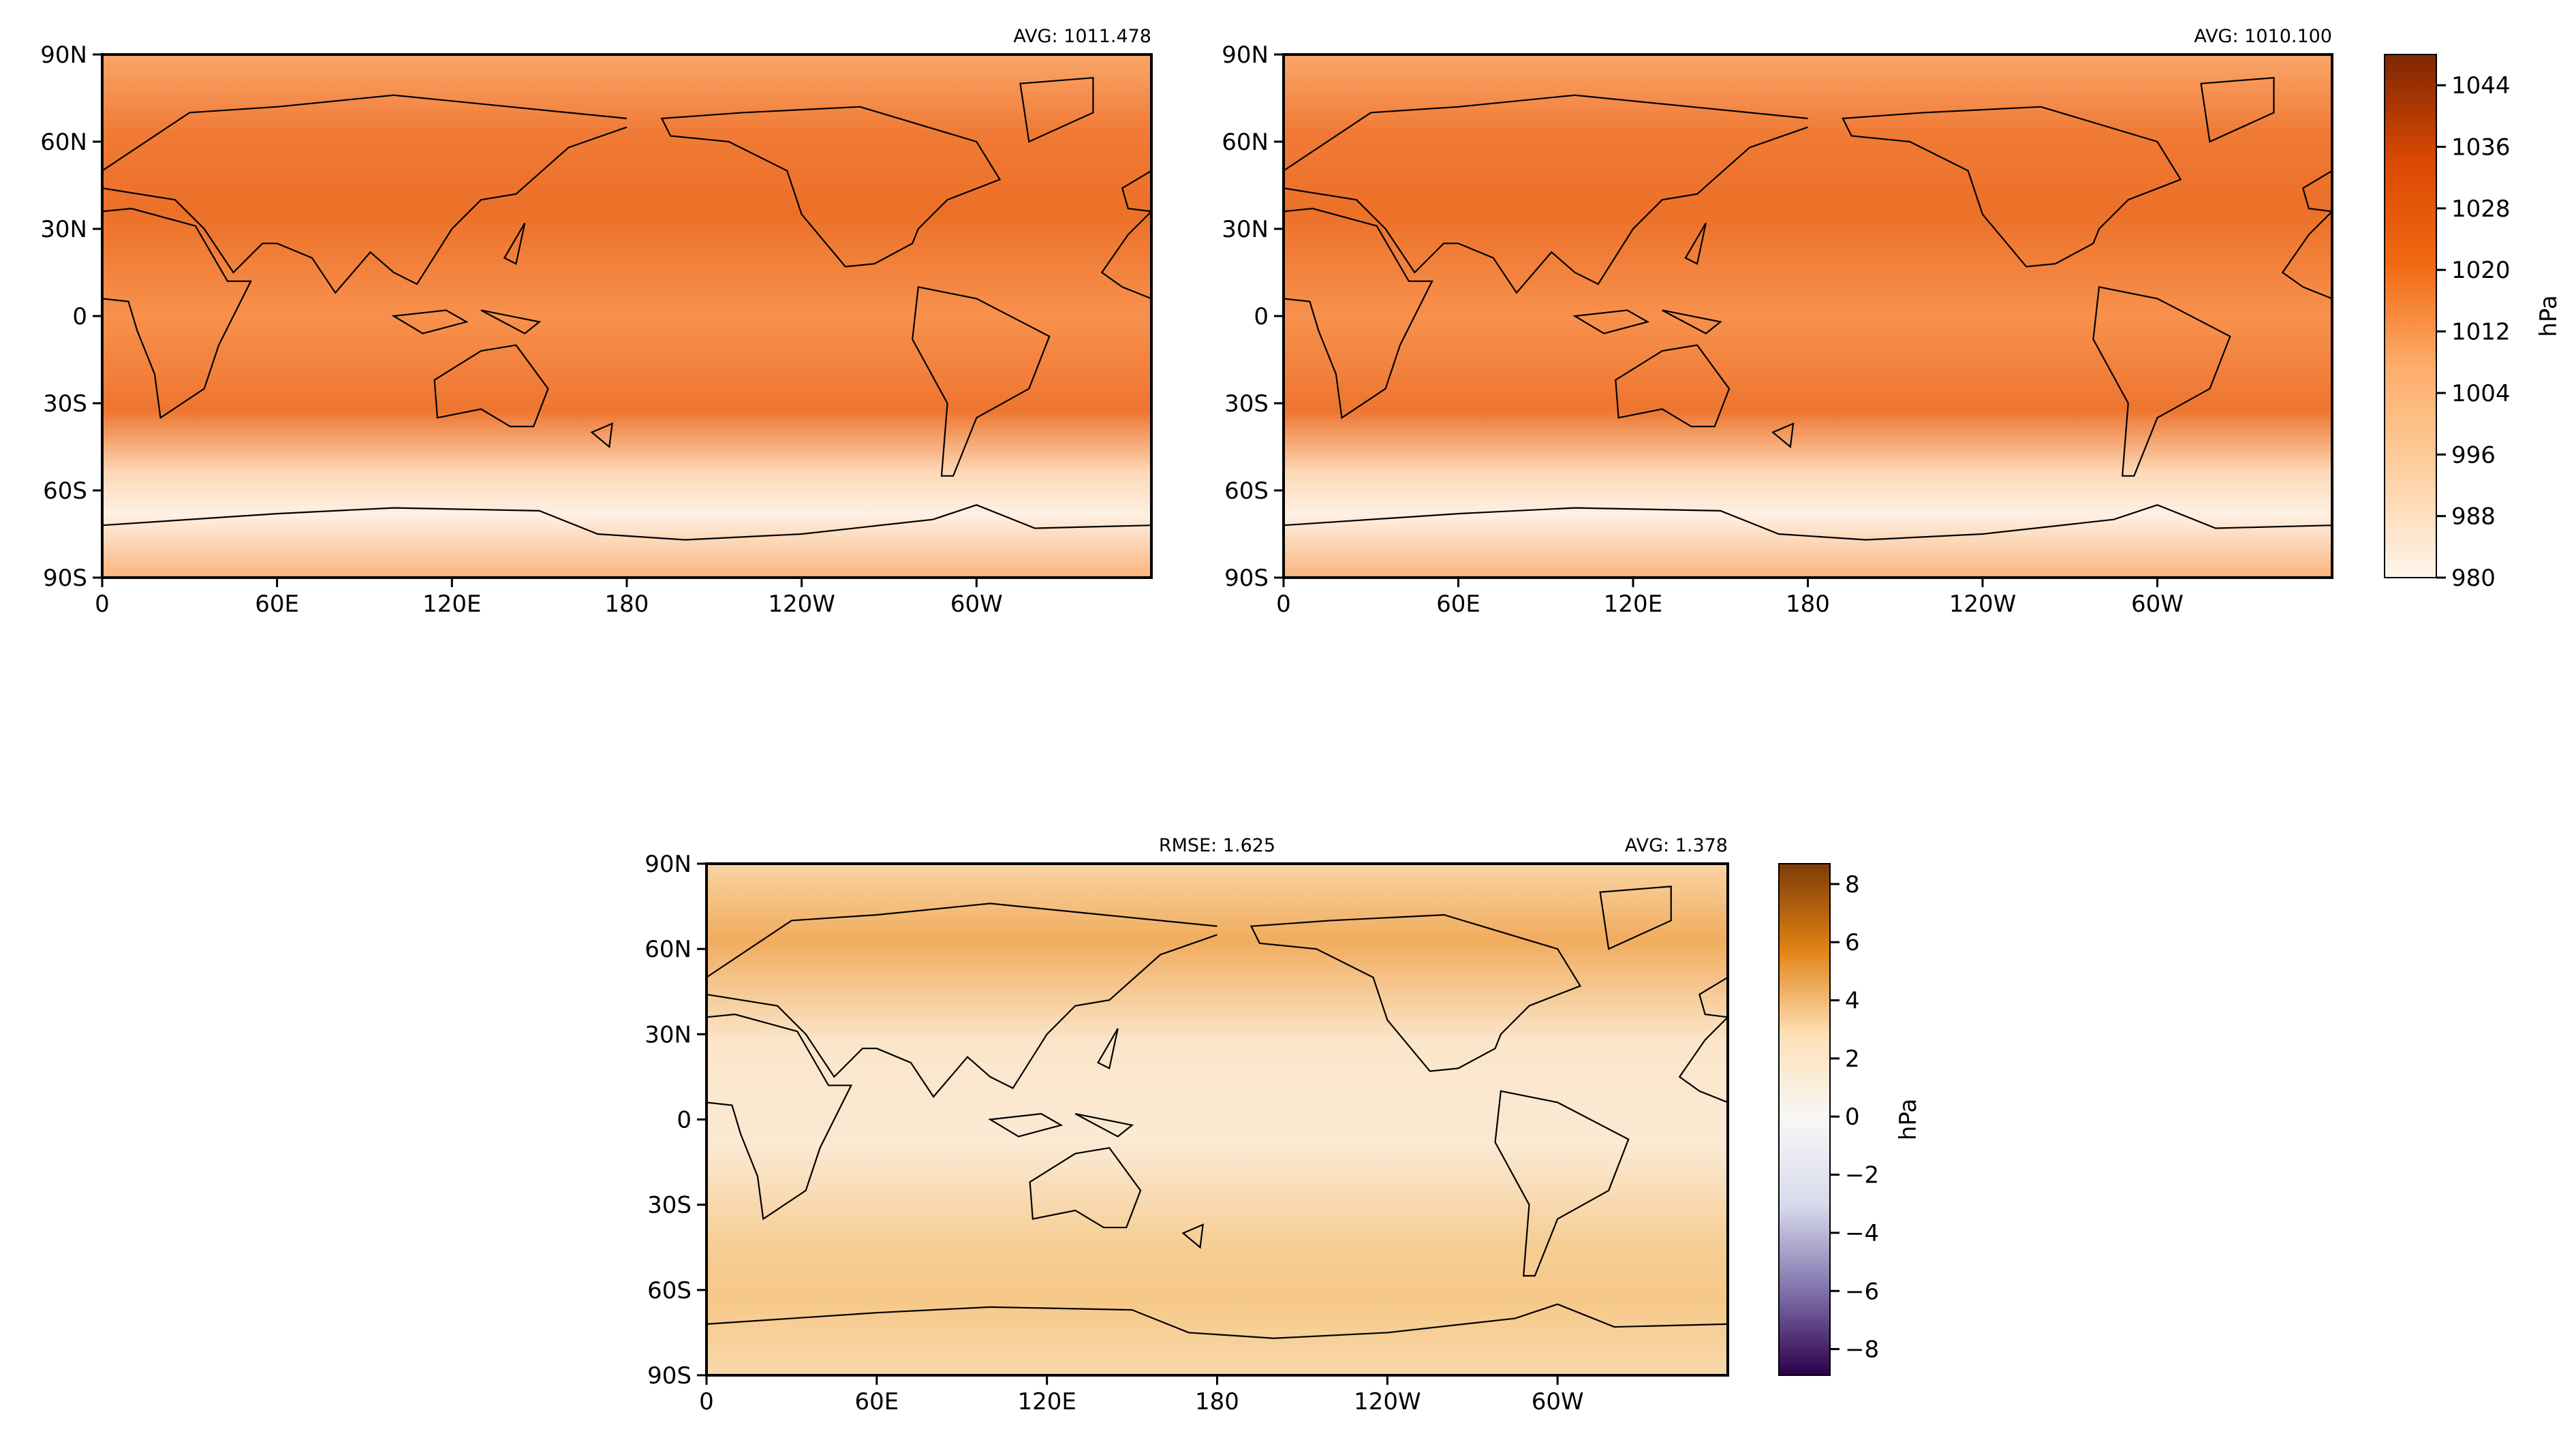 The width and height of the screenshot is (2576, 1442). Describe the element at coordinates (1862, 1291) in the screenshot. I see `colorbar-tick-label: −6` at that location.